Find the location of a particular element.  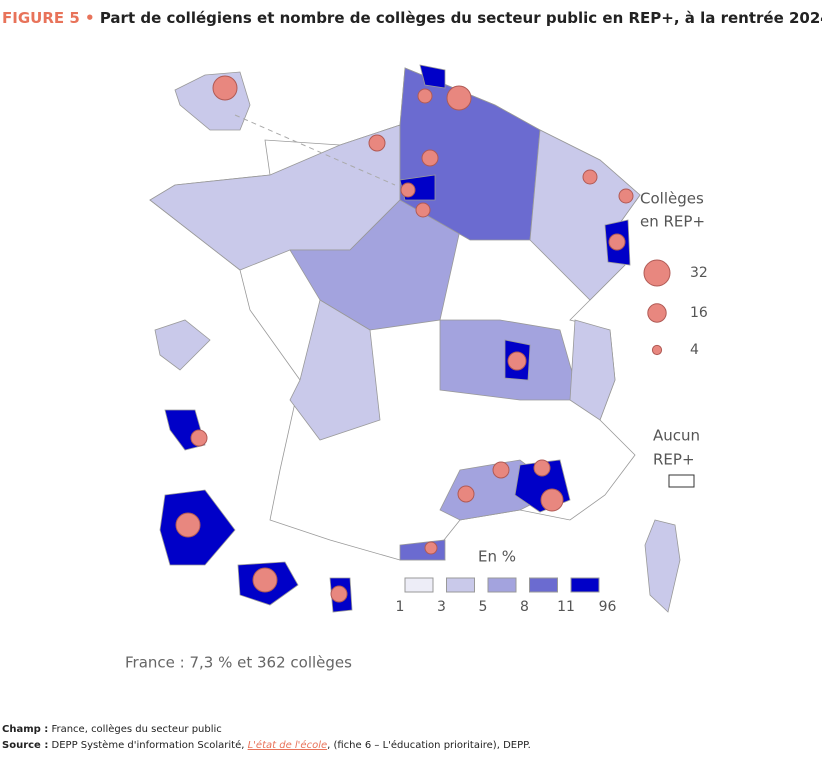

color-break-label: 5 is located at coordinates (483, 607).